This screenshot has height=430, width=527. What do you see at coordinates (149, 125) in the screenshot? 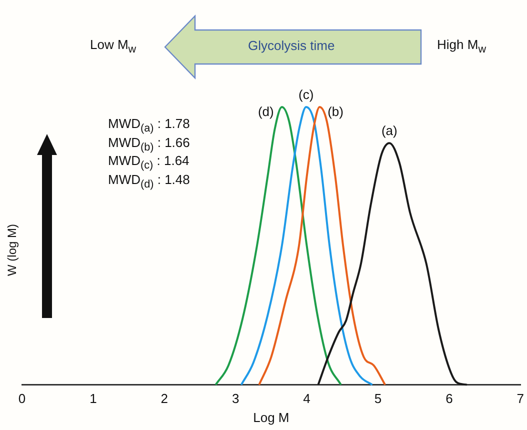
I see `annotation: MWD$_{(a)}$ : 1.78` at bounding box center [149, 125].